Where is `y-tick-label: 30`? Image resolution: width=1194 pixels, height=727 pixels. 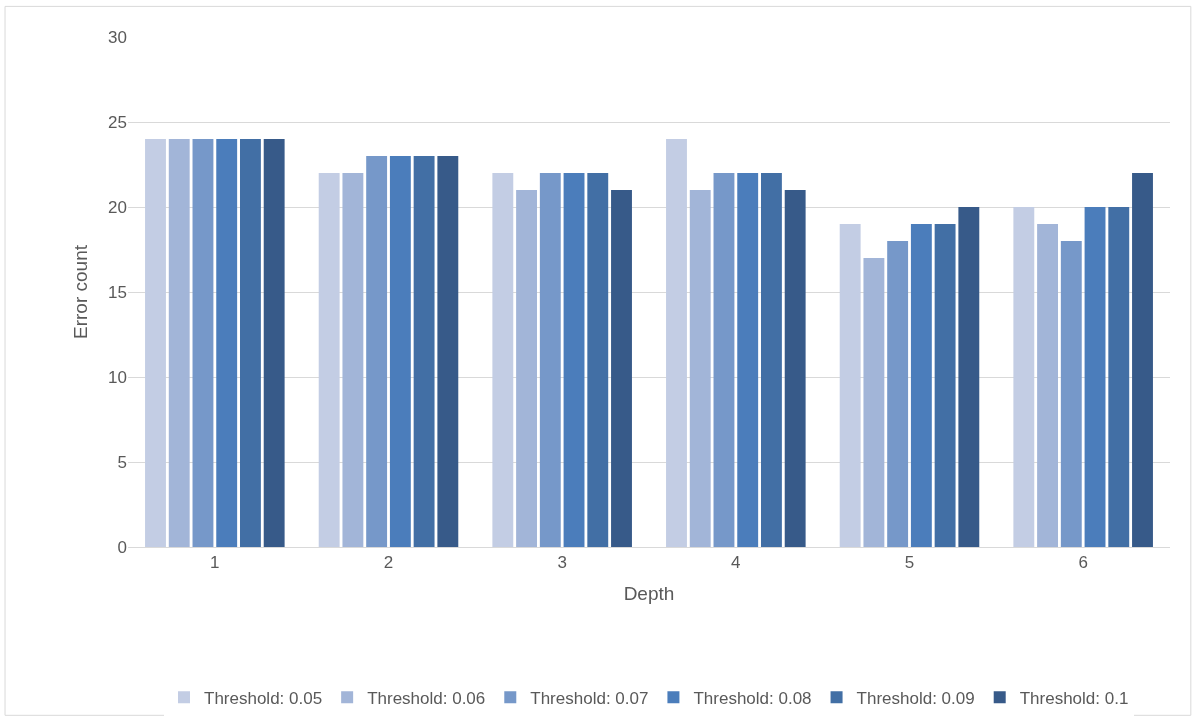
y-tick-label: 30 is located at coordinates (117, 37).